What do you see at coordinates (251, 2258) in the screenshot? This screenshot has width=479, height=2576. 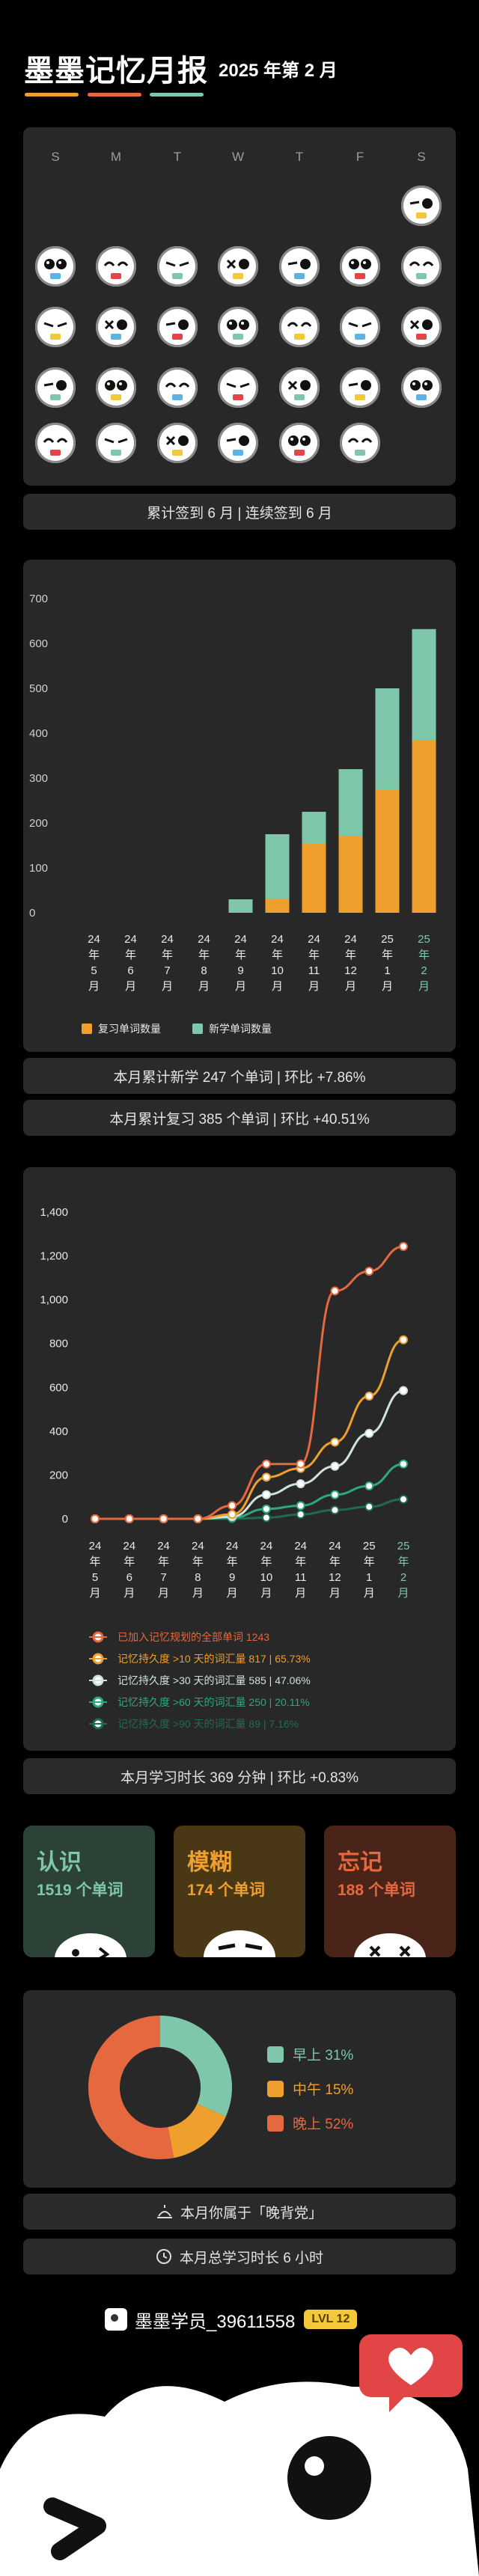 I see `total-time-text: 本月总学习时长 6 小时` at bounding box center [251, 2258].